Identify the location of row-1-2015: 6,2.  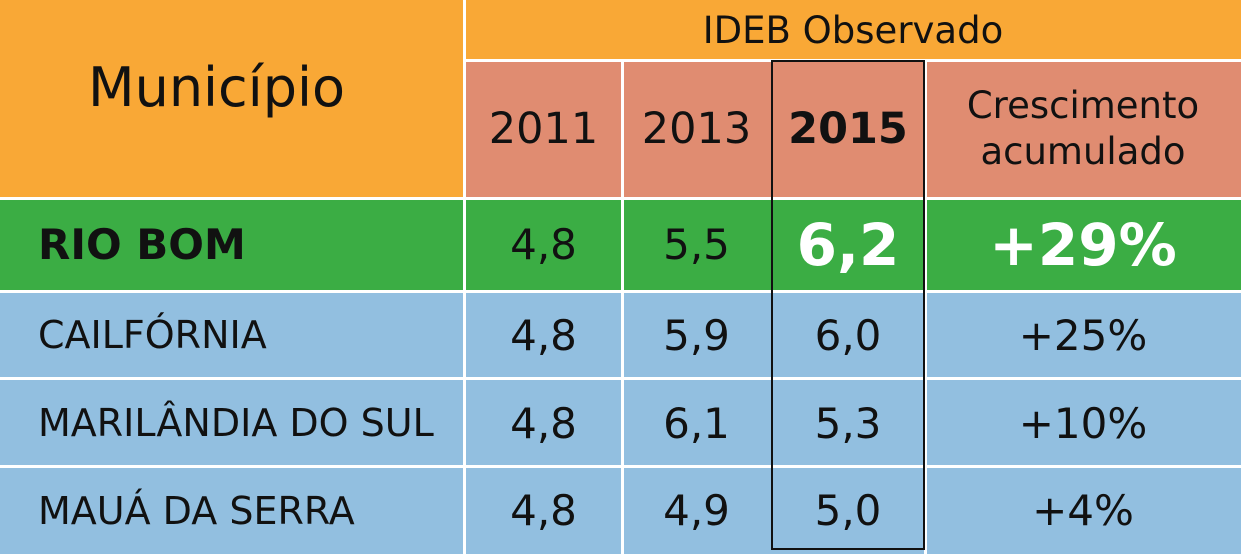
(848, 244).